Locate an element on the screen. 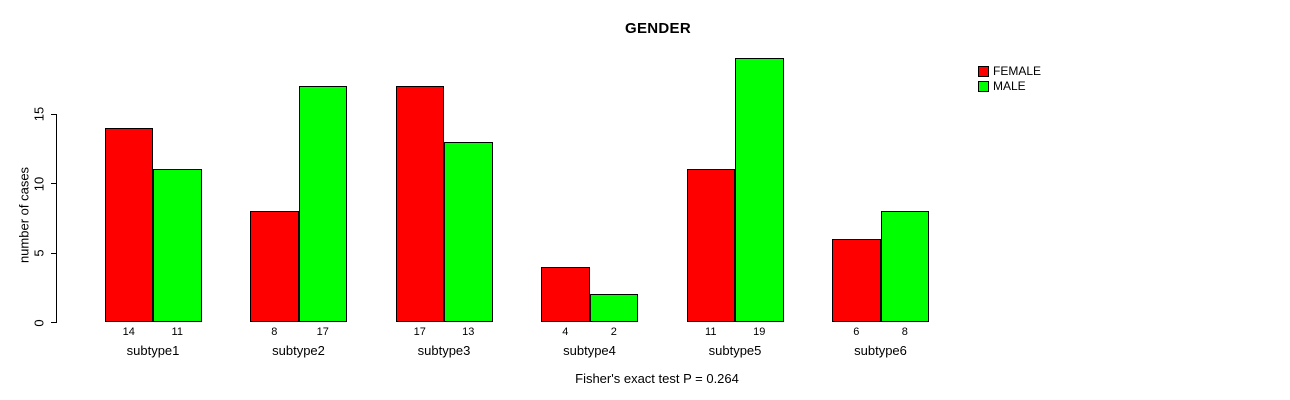 The image size is (1290, 400). bar-male-subtype1 is located at coordinates (177, 245).